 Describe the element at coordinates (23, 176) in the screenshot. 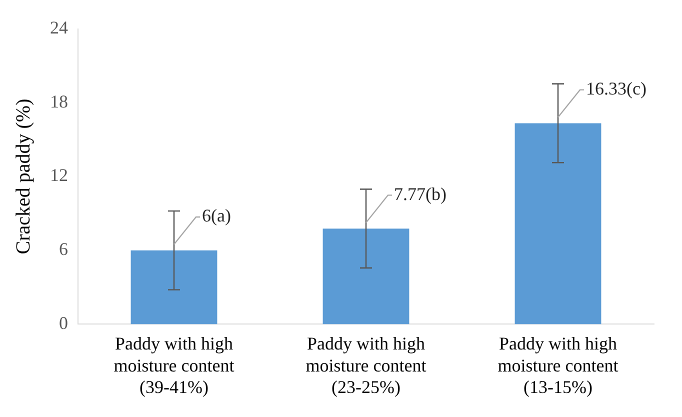

I see `y-axis-title: Cracked paddy (%)` at that location.